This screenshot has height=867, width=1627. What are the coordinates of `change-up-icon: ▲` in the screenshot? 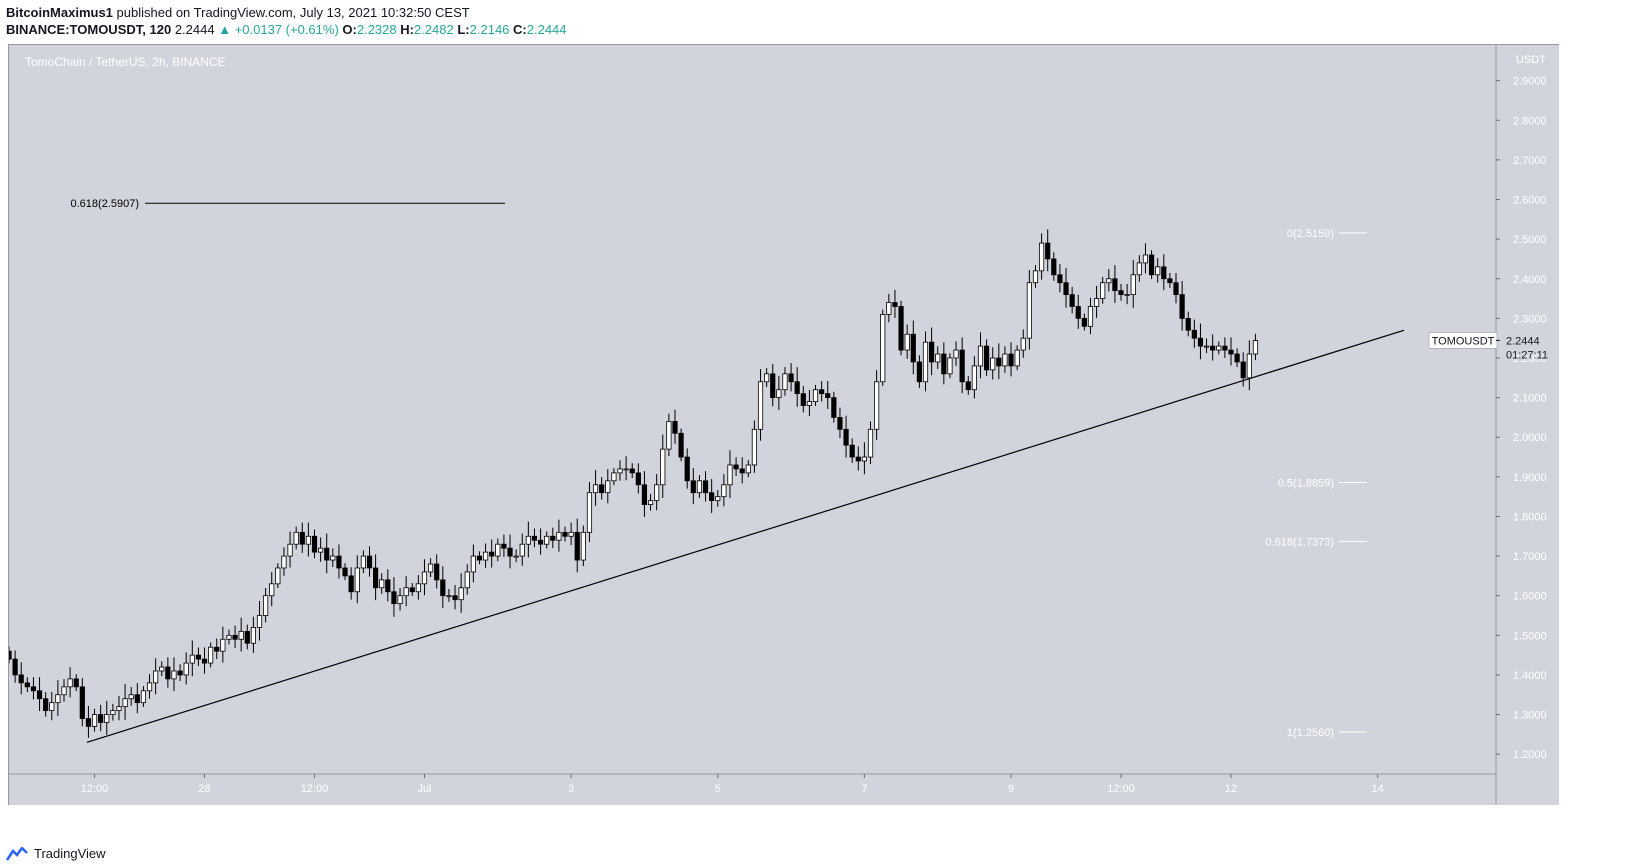 It's located at (225, 29).